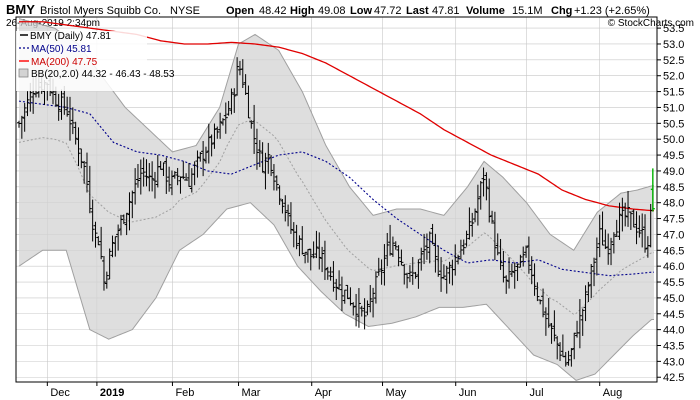 The image size is (700, 400). What do you see at coordinates (673, 93) in the screenshot?
I see `y-tick-label: 51.5` at bounding box center [673, 93].